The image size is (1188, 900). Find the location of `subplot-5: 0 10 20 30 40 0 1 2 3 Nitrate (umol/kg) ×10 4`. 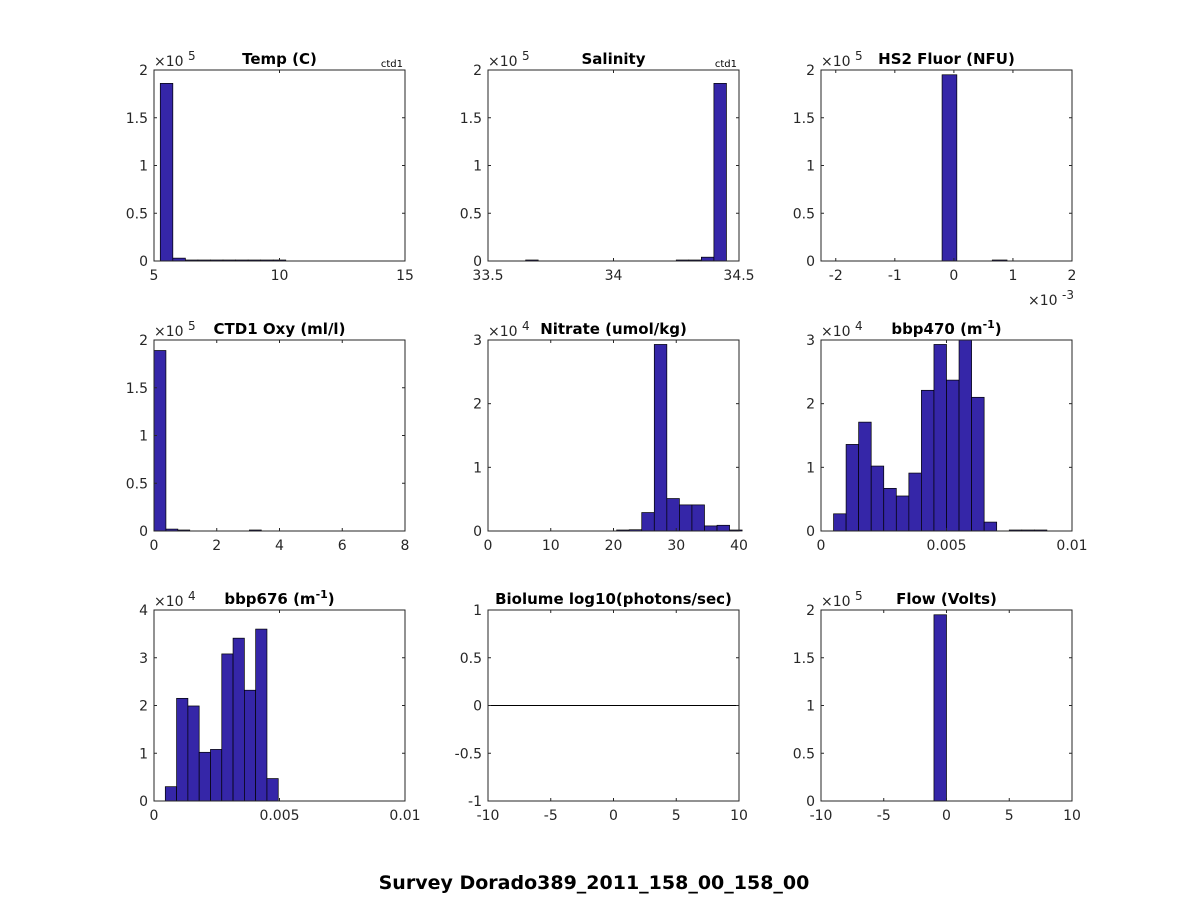

subplot-5: 0 10 20 30 40 0 1 2 3 Nitrate (umol/kg) ×10 4 is located at coordinates (610, 436).